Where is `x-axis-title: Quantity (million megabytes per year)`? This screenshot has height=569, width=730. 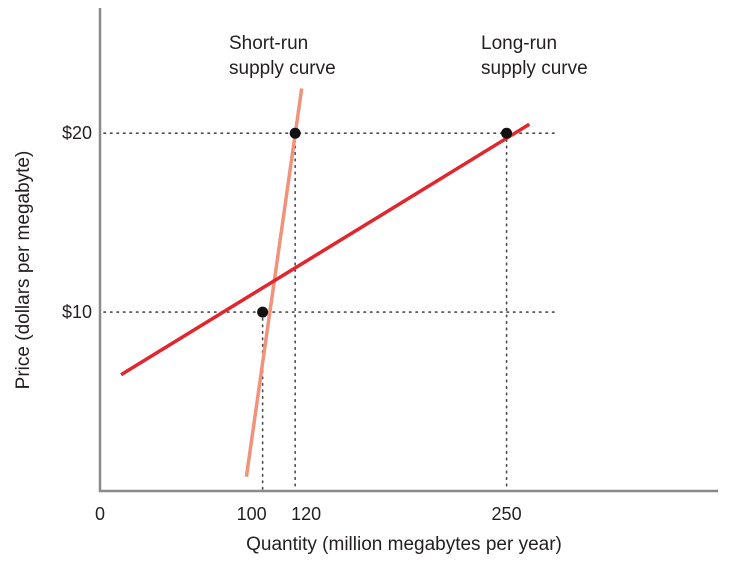 x-axis-title: Quantity (million megabytes per year) is located at coordinates (404, 544).